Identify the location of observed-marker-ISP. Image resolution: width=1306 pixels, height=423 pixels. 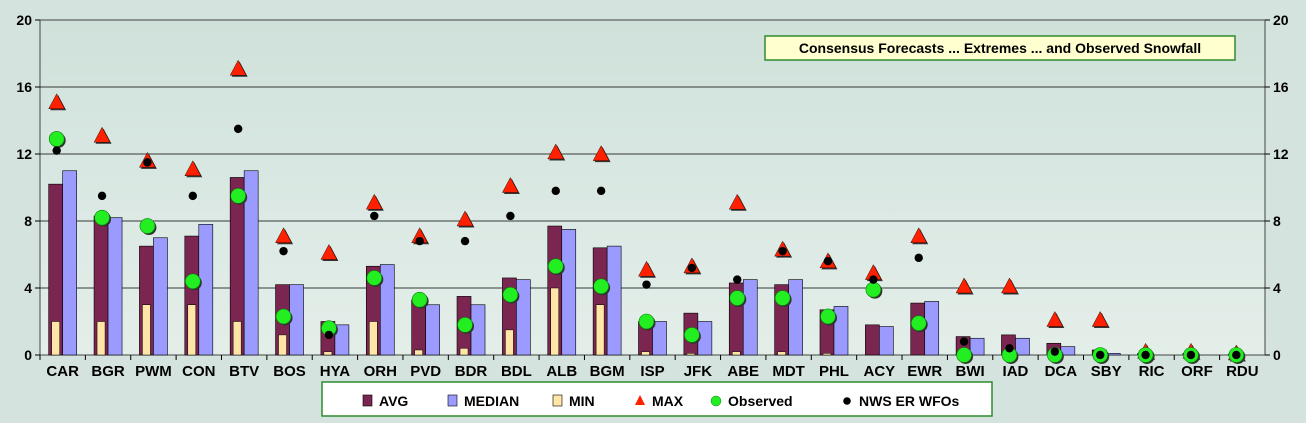
(646, 321).